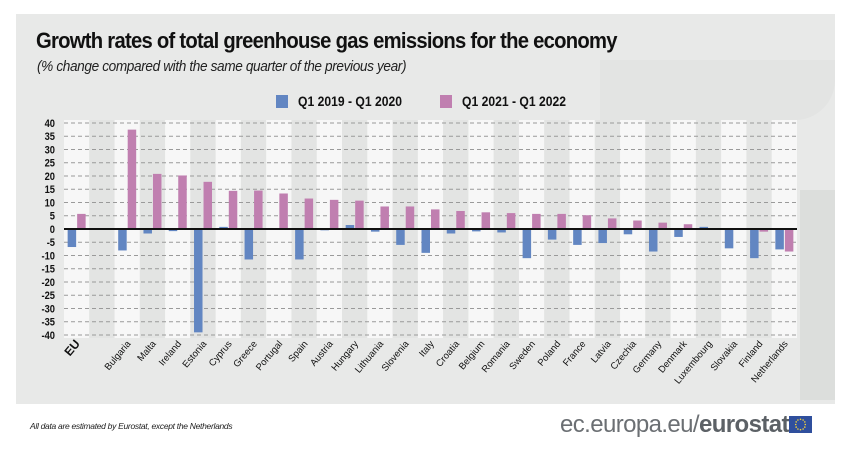  What do you see at coordinates (725, 355) in the screenshot?
I see `x-tick-label: Slovakia` at bounding box center [725, 355].